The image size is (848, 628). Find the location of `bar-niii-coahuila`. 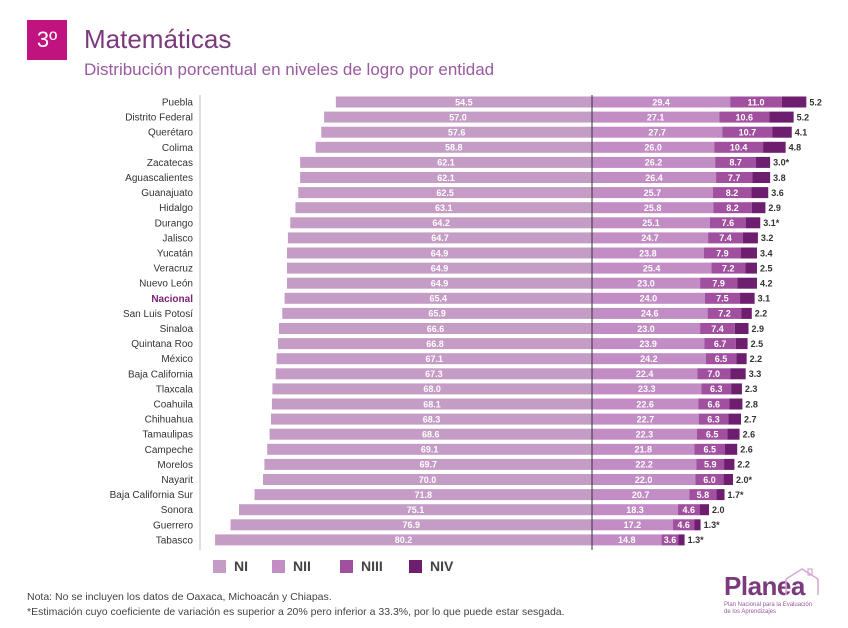

bar-niii-coahuila is located at coordinates (714, 404).